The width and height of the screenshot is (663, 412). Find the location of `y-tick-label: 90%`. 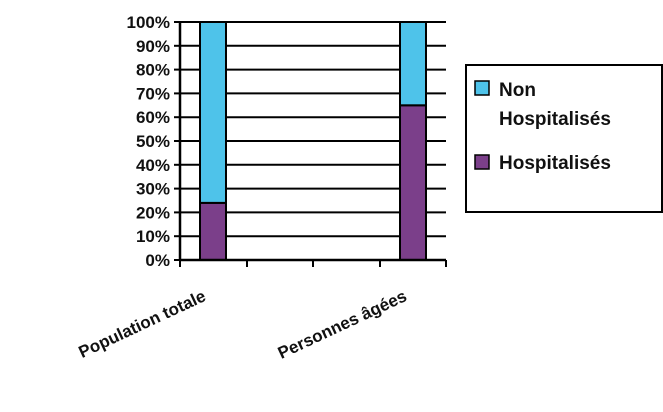

y-tick-label: 90% is located at coordinates (153, 46).